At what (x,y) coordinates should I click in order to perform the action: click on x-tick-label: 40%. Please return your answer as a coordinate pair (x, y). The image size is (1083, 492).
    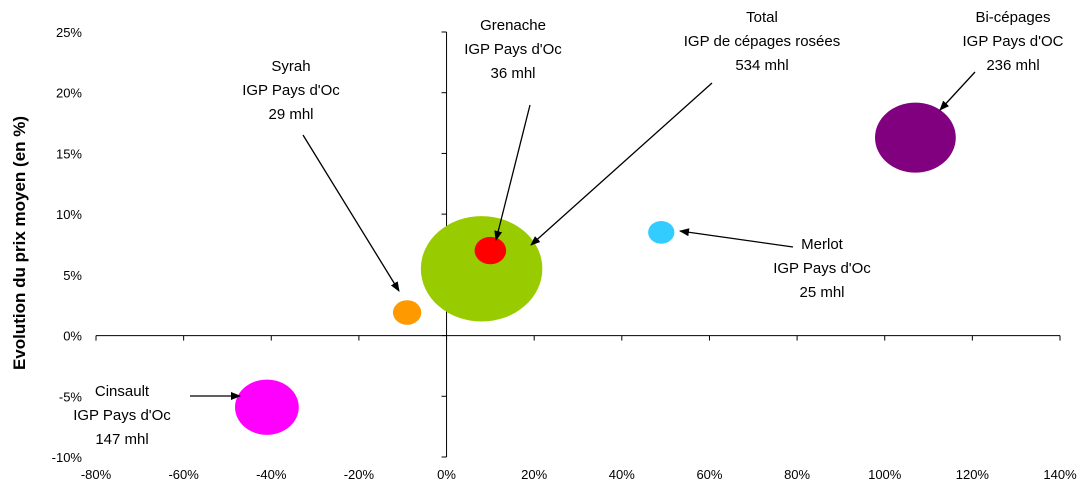
    Looking at the image, I should click on (622, 474).